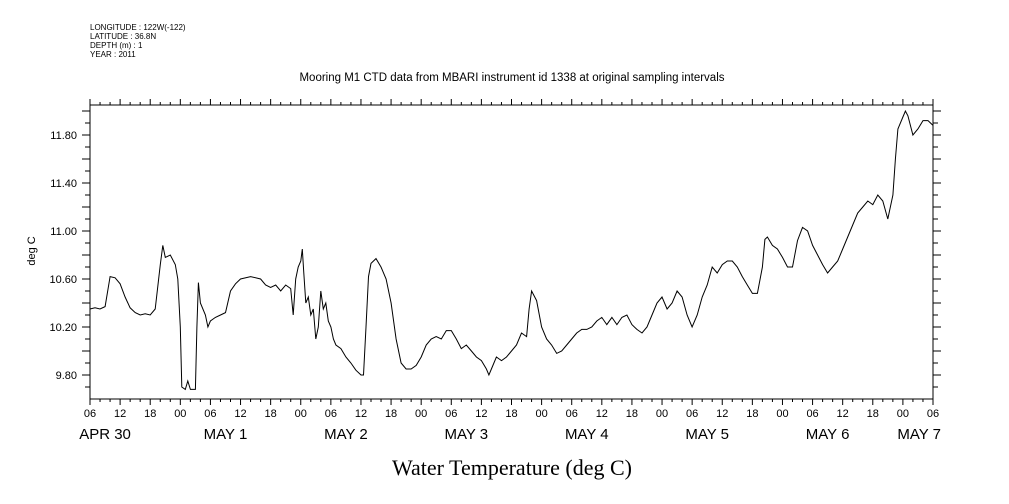 The image size is (1009, 504). What do you see at coordinates (467, 434) in the screenshot?
I see `day-label: MAY 3` at bounding box center [467, 434].